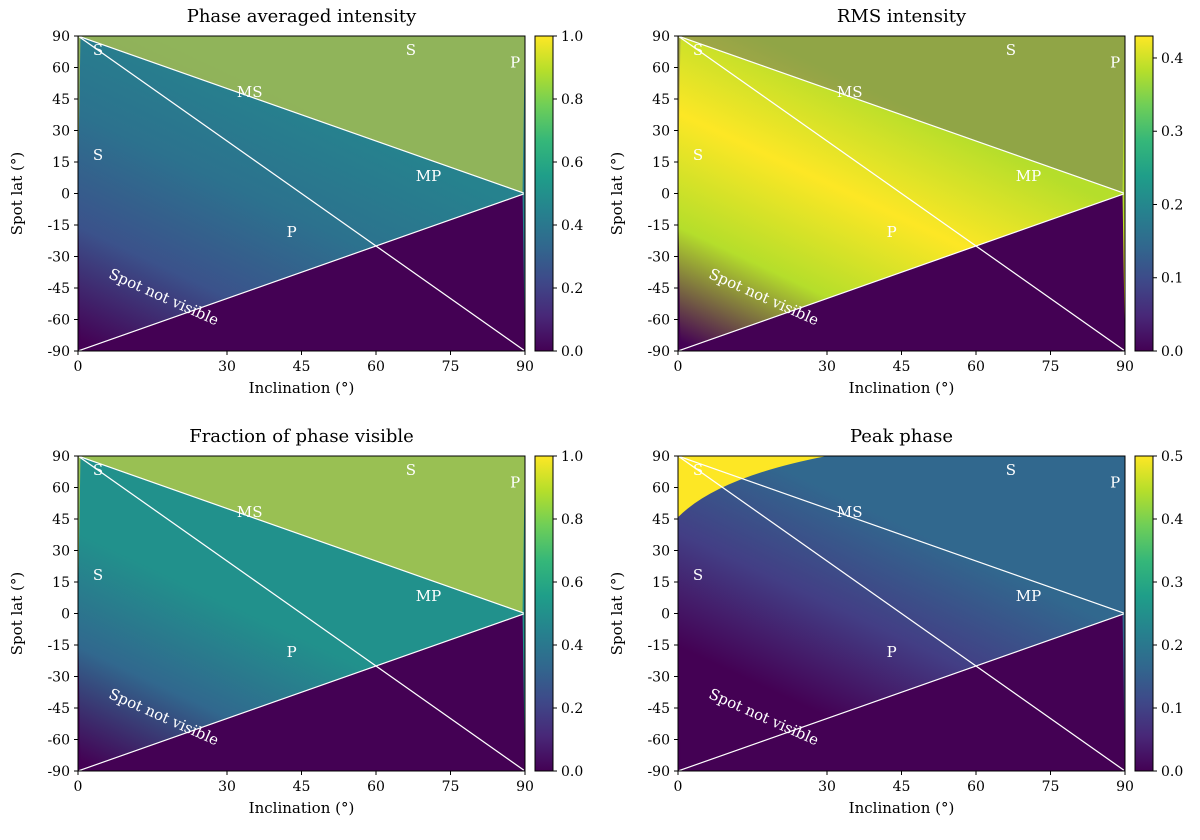 This screenshot has width=1200, height=840. I want to click on y-tick-label: -30, so click(658, 258).